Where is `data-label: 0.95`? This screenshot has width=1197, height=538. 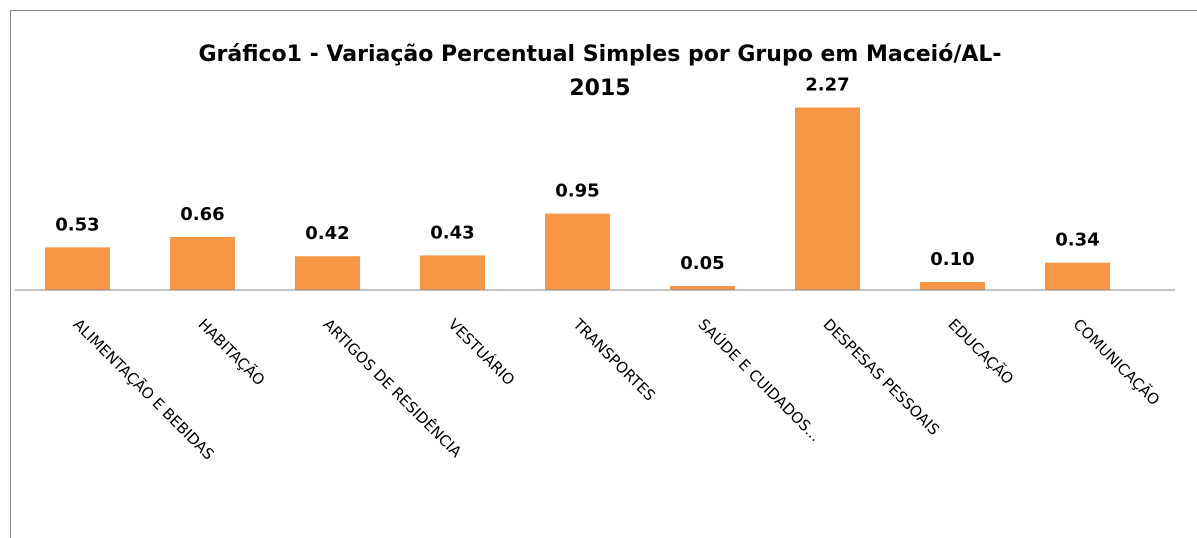 data-label: 0.95 is located at coordinates (577, 191).